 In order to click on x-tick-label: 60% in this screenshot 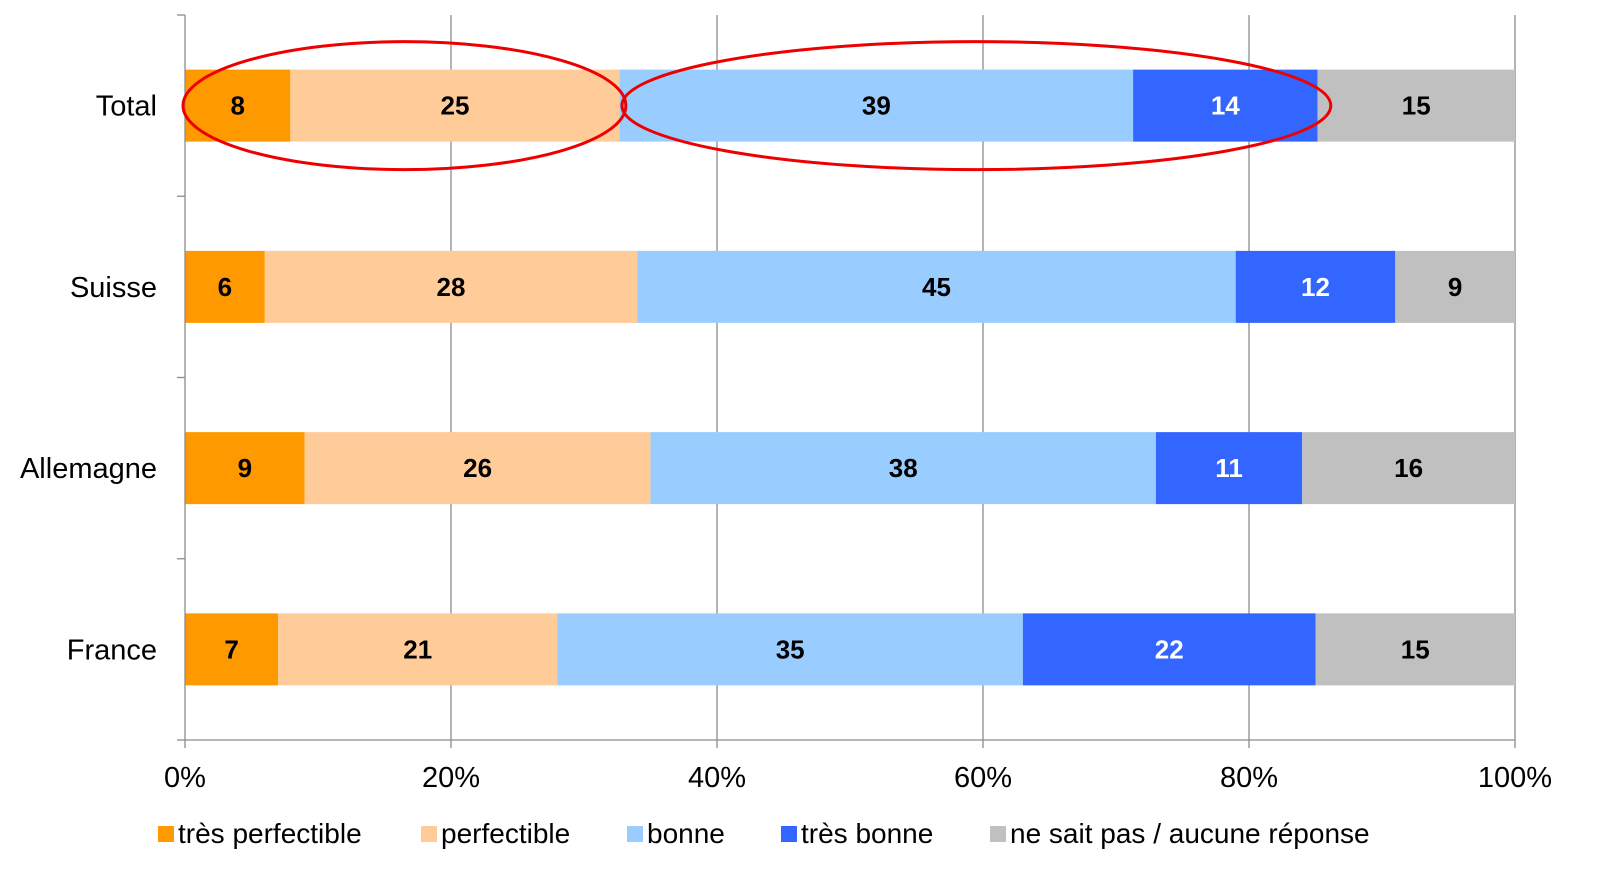, I will do `click(983, 778)`.